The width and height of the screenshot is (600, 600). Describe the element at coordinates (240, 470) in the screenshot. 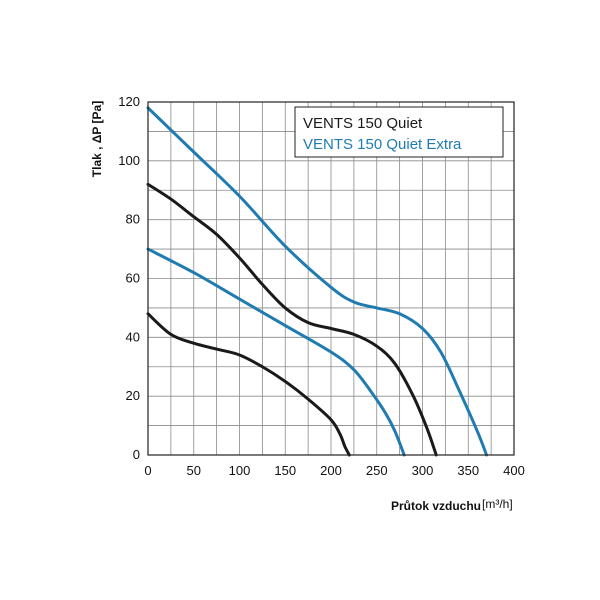

I see `x-tick-label: 100` at that location.